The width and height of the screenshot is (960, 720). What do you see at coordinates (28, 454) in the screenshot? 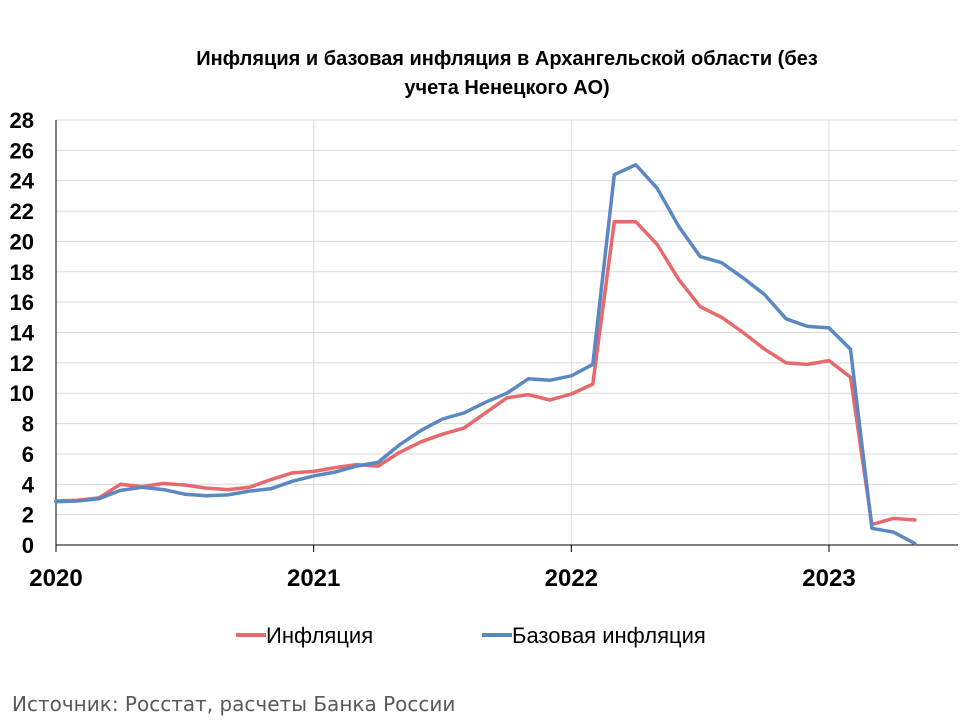
I see `y-tick-label: 6` at bounding box center [28, 454].